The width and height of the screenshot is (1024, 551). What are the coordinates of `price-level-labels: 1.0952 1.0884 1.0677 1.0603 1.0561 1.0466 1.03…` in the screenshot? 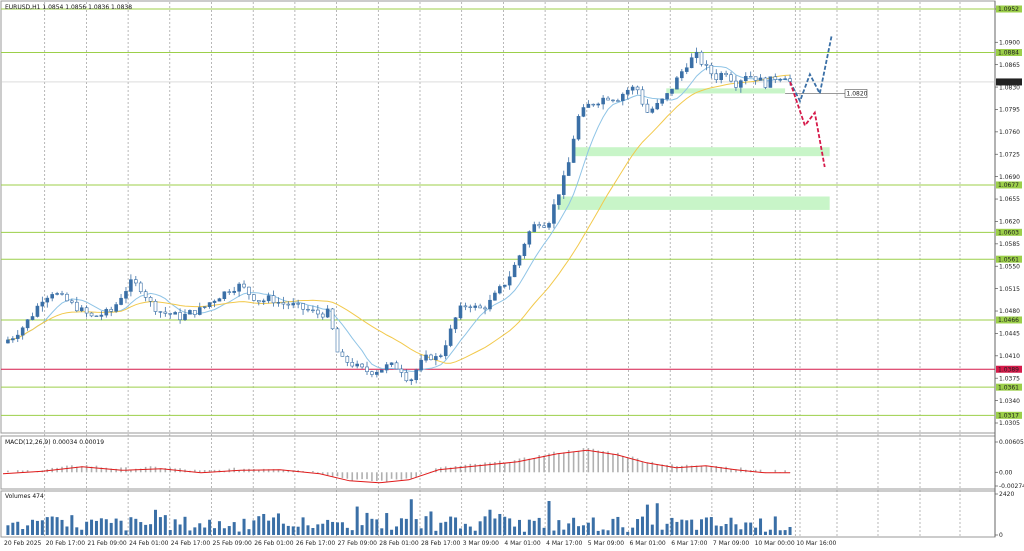 It's located at (933, 212).